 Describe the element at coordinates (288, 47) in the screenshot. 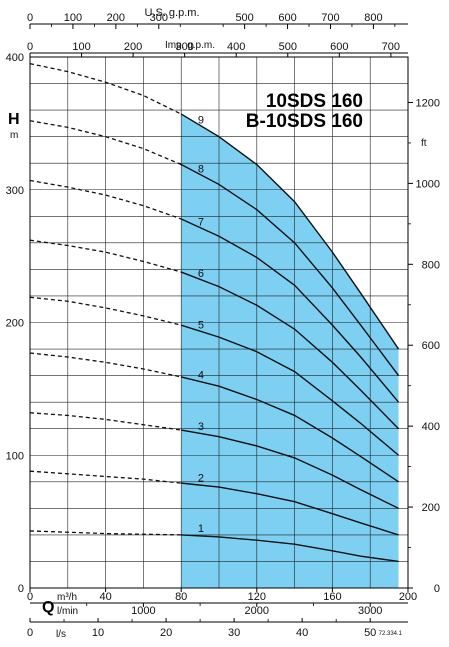

I see `imp-gpm-tick-label: 500` at that location.